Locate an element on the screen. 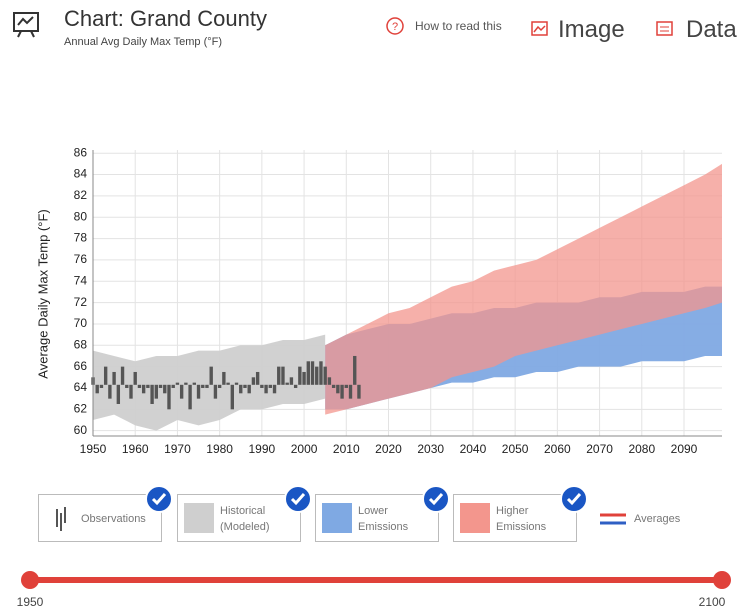 This screenshot has height=613, width=743. help-link: How to read this is located at coordinates (458, 26).